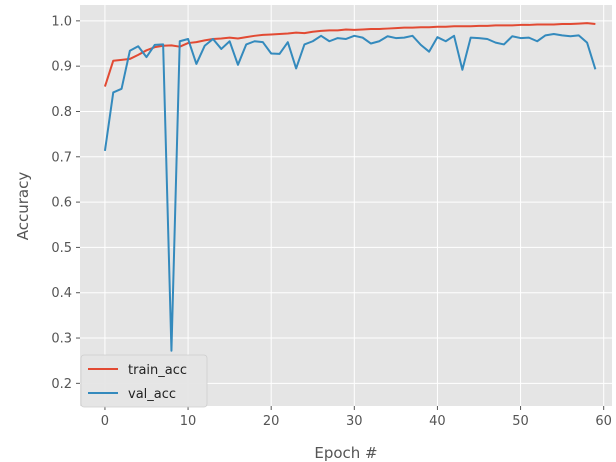 Image resolution: width=616 pixels, height=462 pixels. What do you see at coordinates (152, 394) in the screenshot?
I see `legend-label-val-acc: val_acc` at bounding box center [152, 394].